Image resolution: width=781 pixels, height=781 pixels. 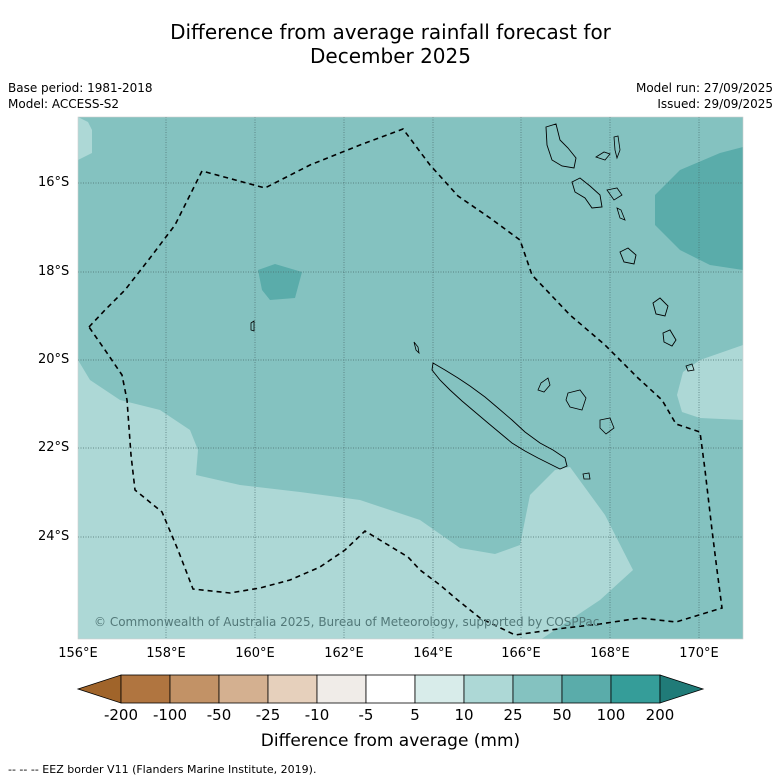 I want to click on island-belep, so click(x=416, y=348).